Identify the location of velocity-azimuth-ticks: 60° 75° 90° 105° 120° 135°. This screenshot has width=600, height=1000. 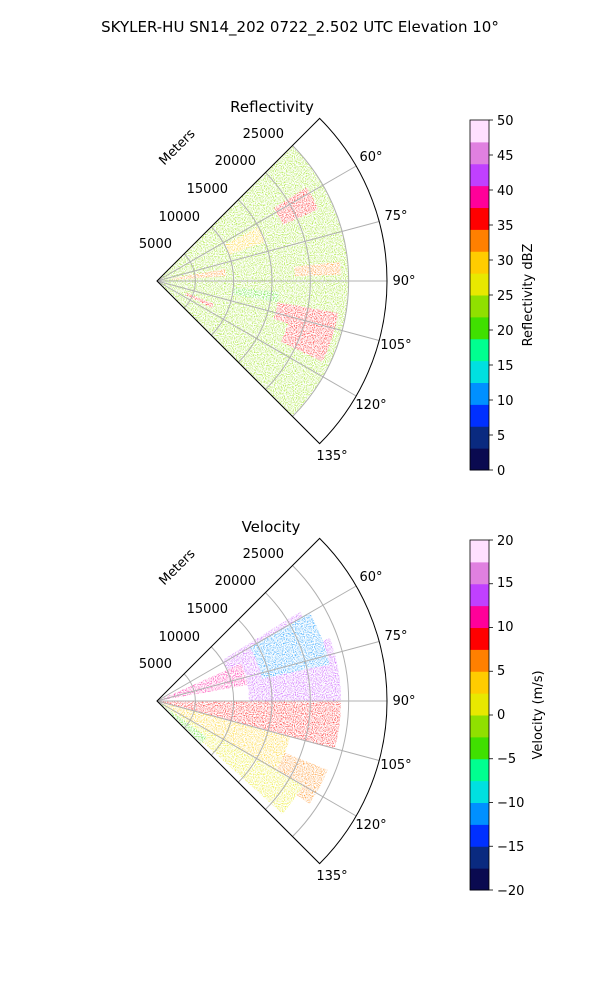
(365, 727).